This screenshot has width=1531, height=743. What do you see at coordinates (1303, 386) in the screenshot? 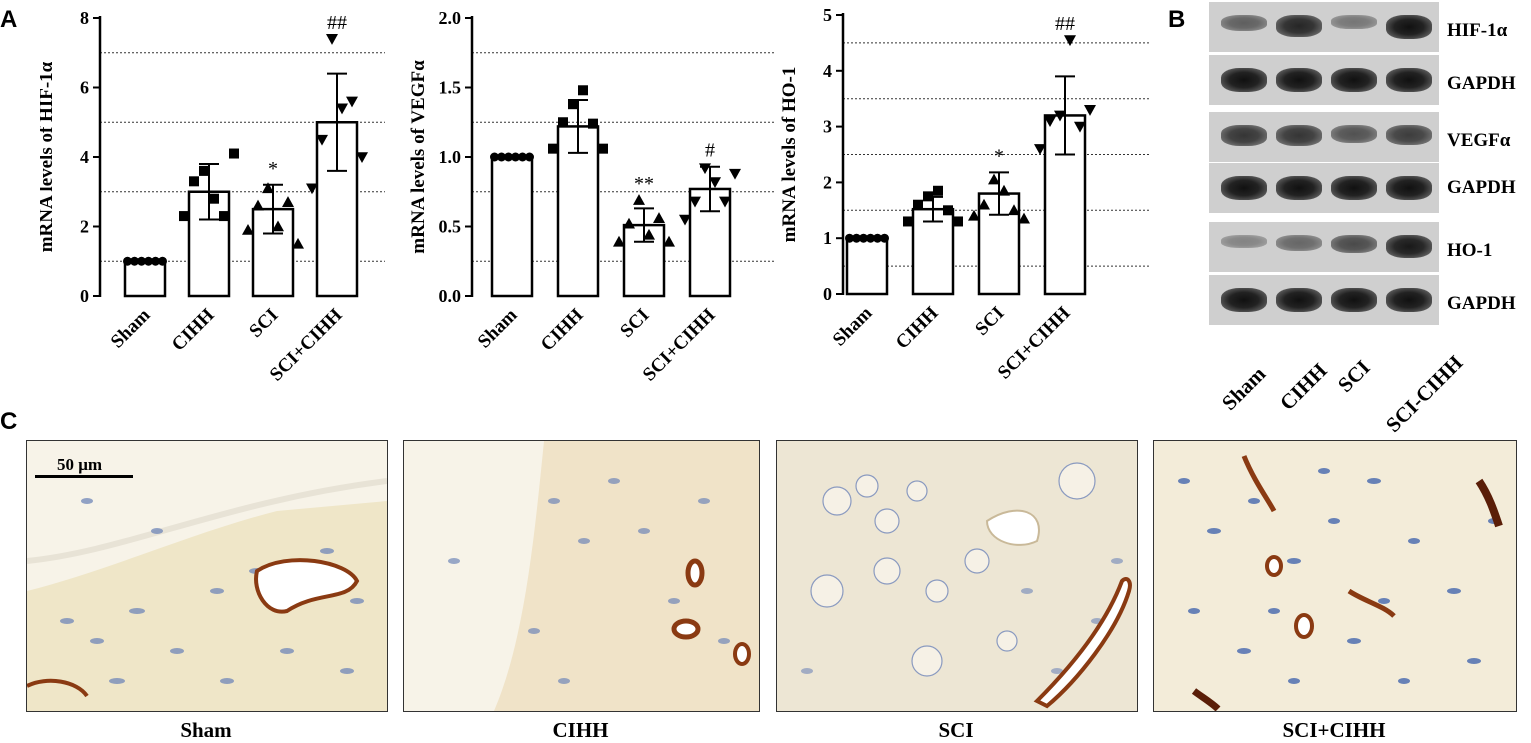
I see `lane-label-cihh: CIHH` at bounding box center [1303, 386].